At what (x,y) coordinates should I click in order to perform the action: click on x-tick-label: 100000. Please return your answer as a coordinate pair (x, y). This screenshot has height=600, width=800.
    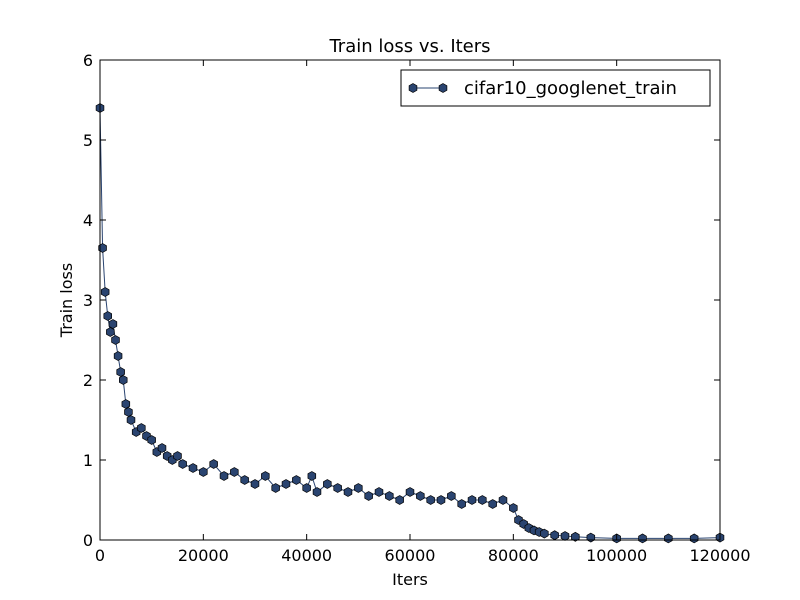
    Looking at the image, I should click on (616, 555).